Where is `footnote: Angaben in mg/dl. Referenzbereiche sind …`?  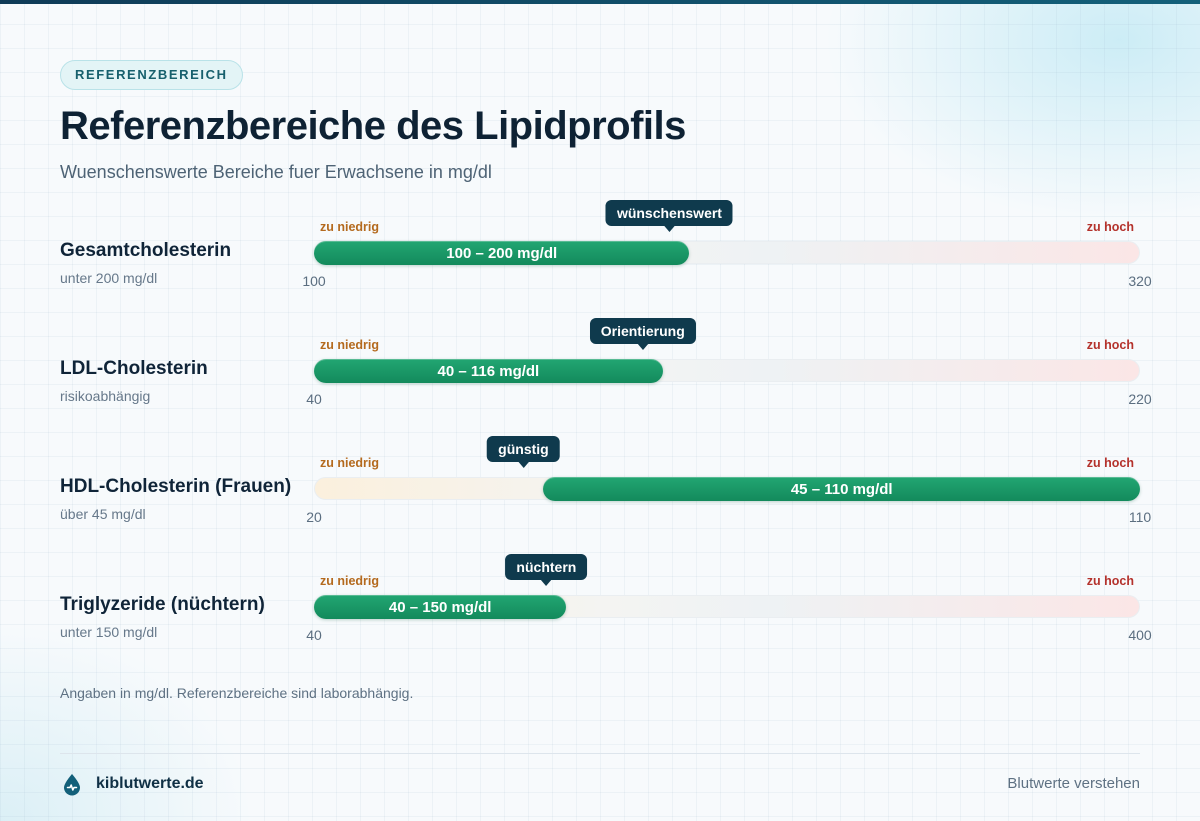
footnote: Angaben in mg/dl. Referenzbereiche sind … is located at coordinates (237, 693).